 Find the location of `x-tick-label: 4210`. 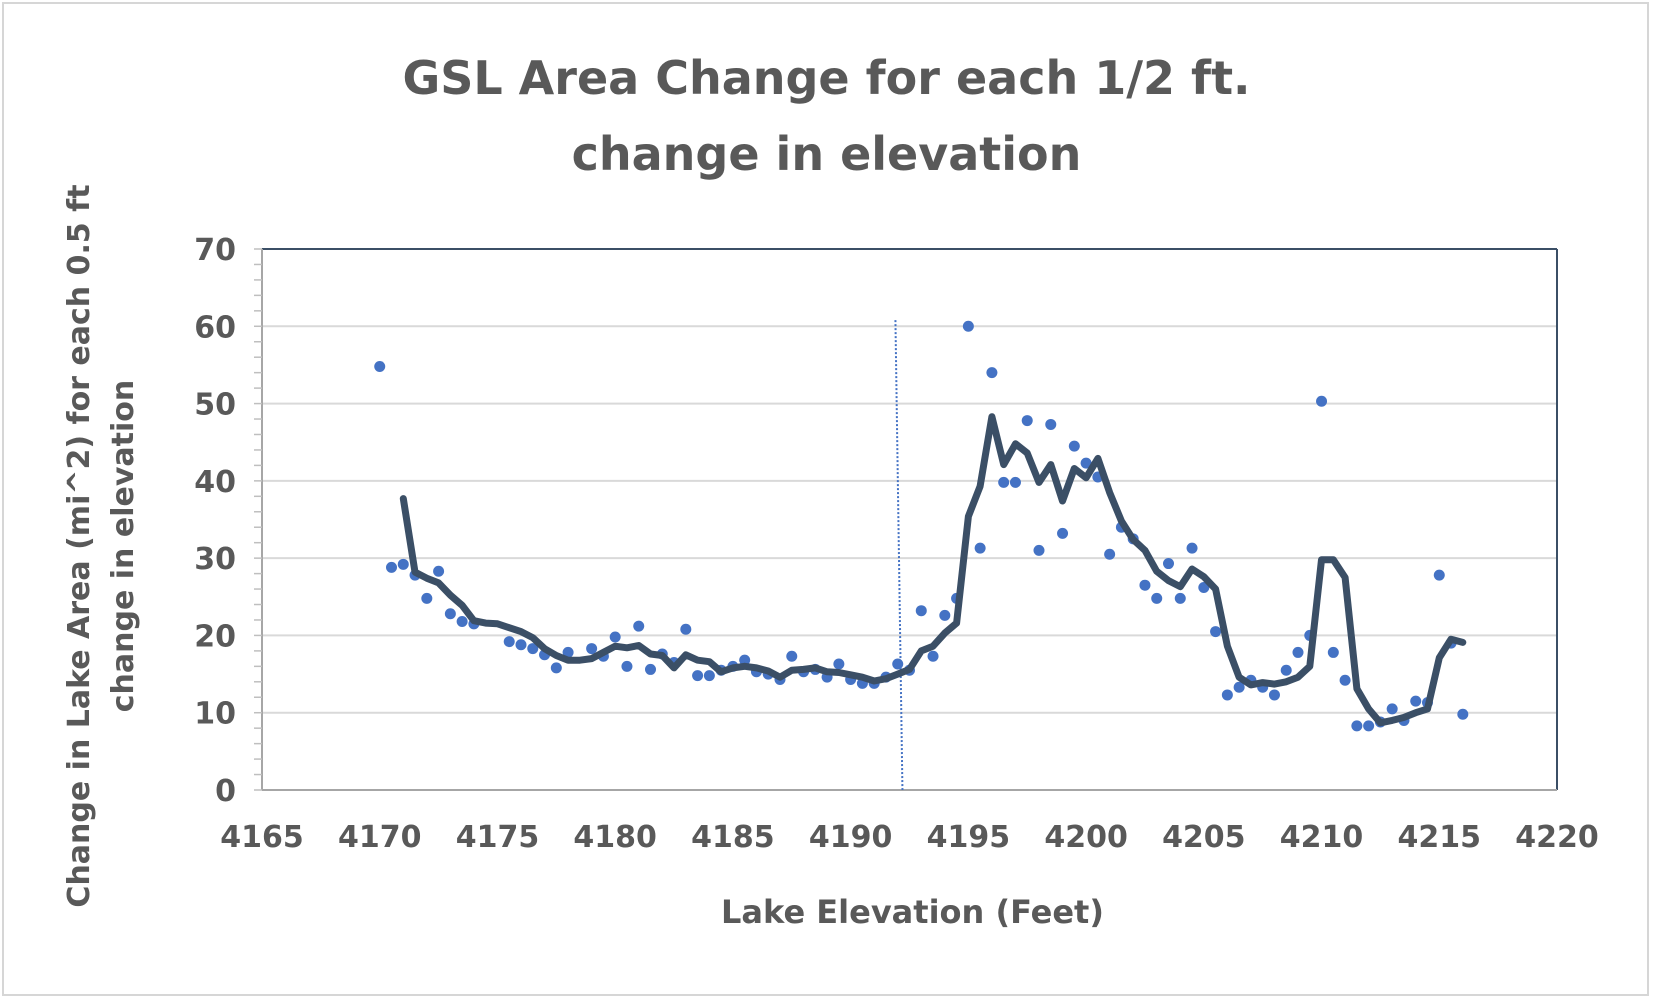

x-tick-label: 4210 is located at coordinates (1322, 837).